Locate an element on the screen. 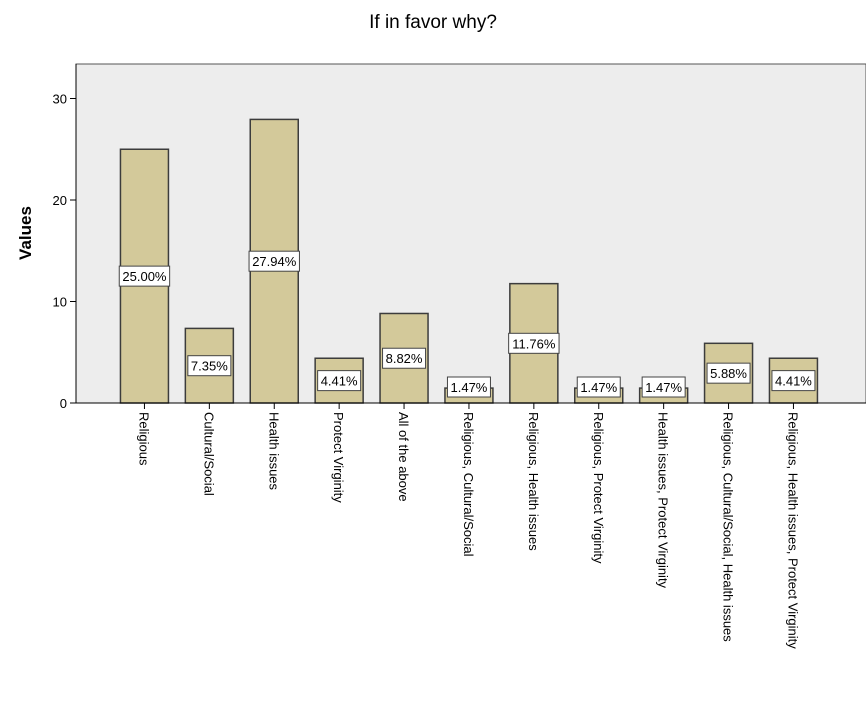  data-label-text: 8.82% is located at coordinates (404, 358).